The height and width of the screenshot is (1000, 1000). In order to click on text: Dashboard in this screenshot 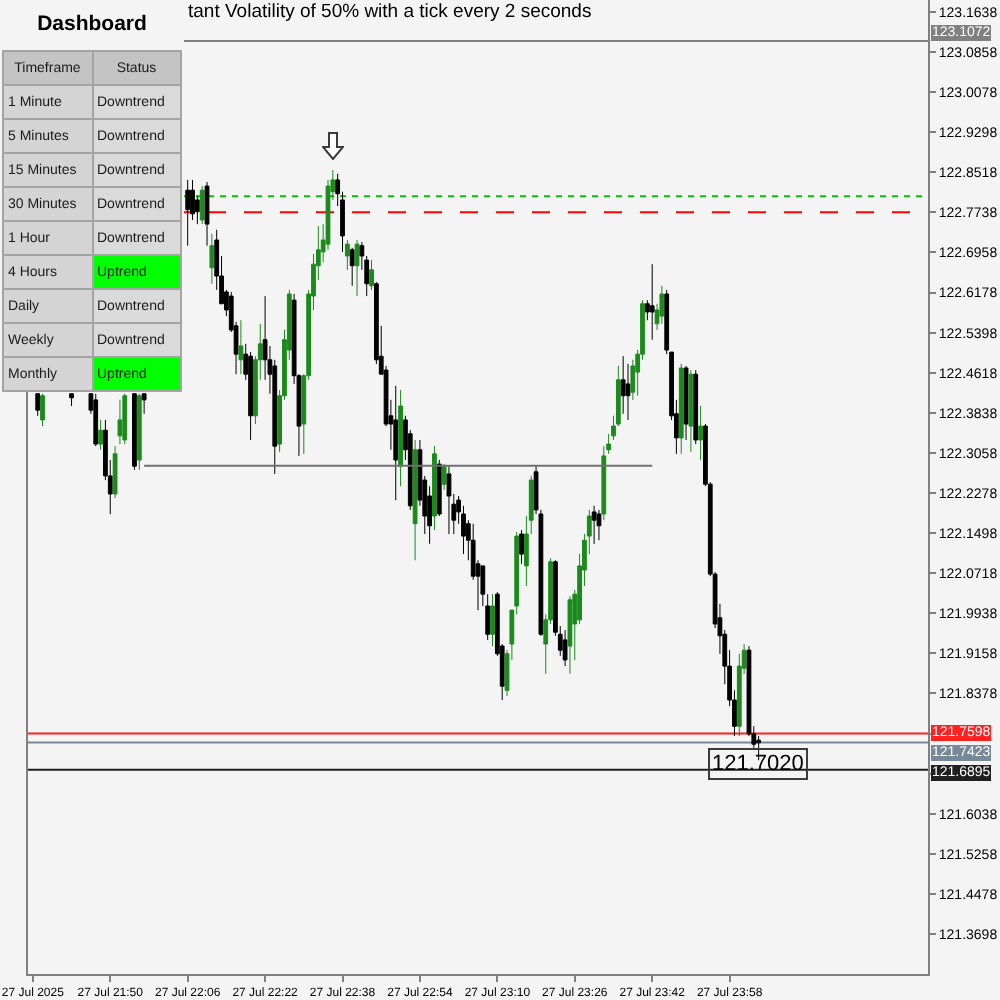, I will do `click(92, 25)`.